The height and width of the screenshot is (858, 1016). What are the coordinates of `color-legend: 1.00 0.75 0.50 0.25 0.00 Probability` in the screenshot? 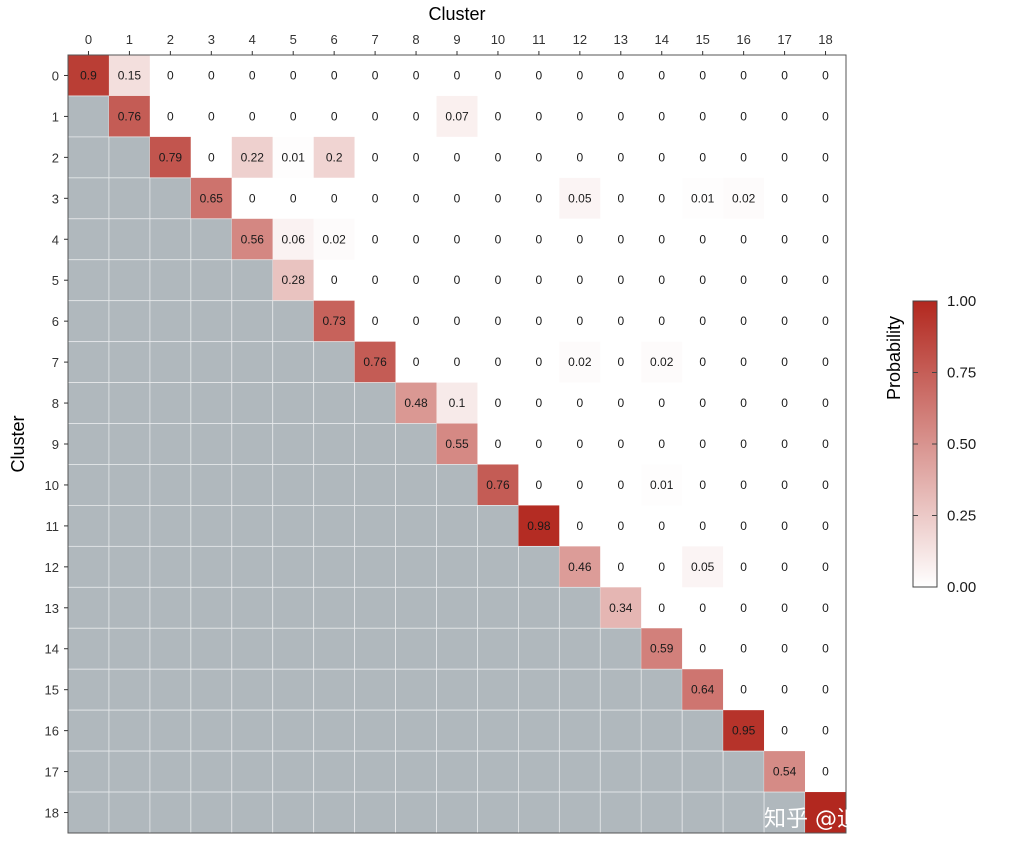 It's located at (930, 444).